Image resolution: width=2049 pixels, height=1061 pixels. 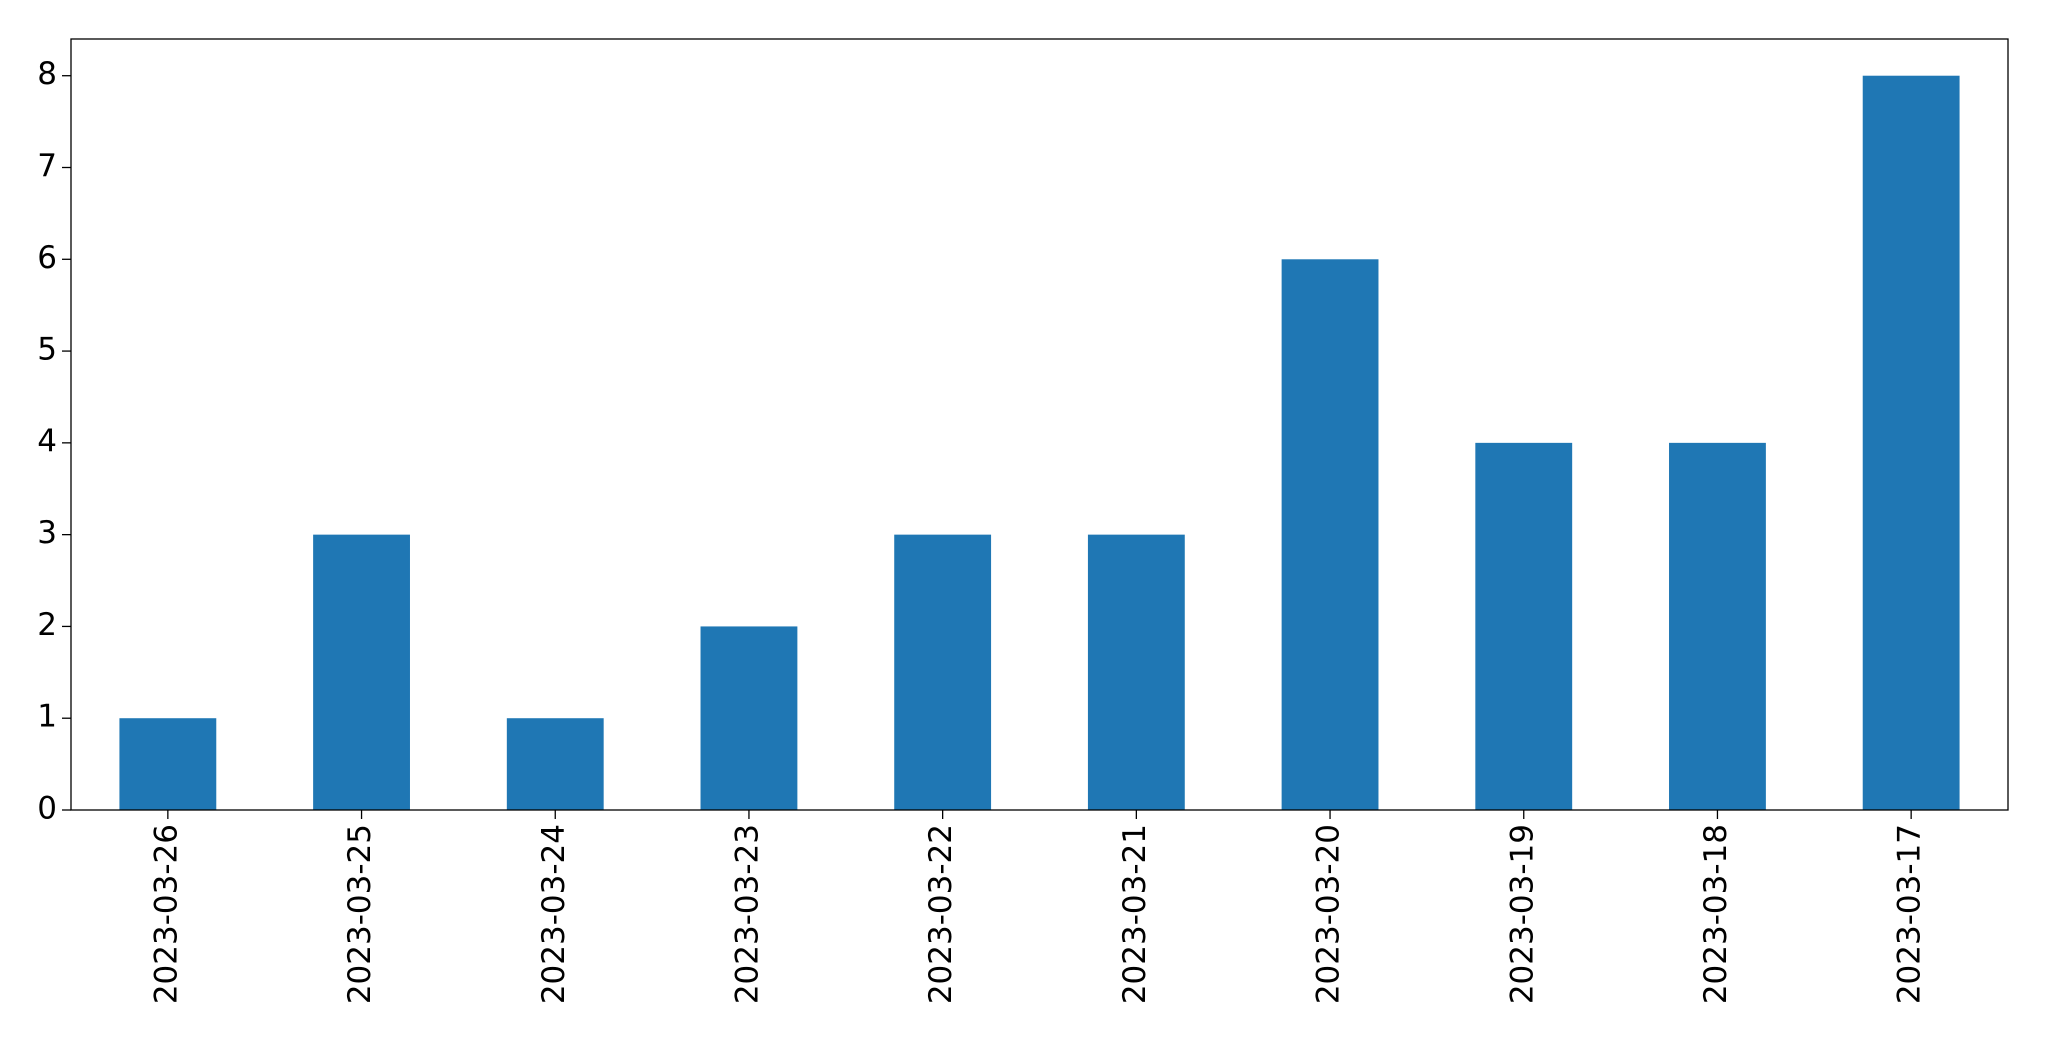 What do you see at coordinates (1716, 914) in the screenshot?
I see `x-tick-label: 2023-03-18` at bounding box center [1716, 914].